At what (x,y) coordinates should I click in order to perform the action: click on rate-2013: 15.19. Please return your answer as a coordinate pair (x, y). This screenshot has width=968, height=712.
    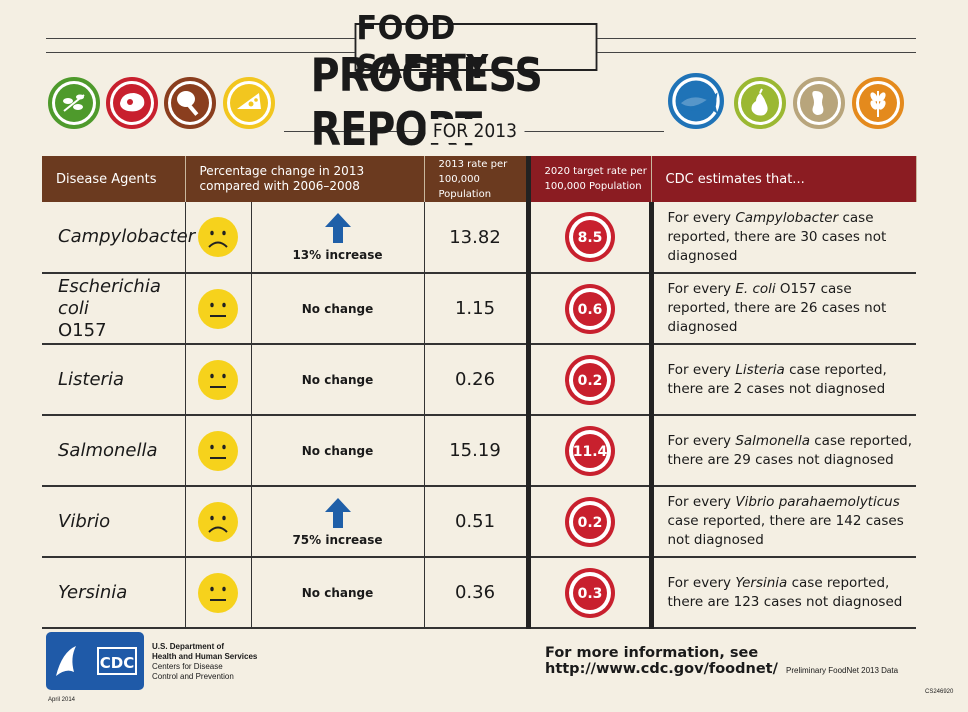
    Looking at the image, I should click on (477, 451).